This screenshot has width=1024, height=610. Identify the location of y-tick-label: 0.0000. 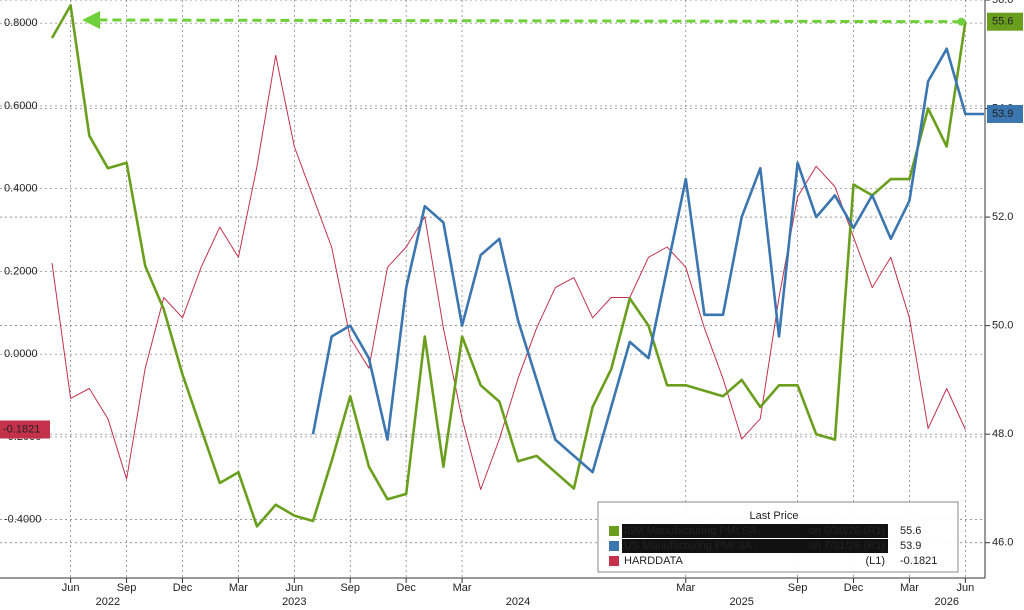
(21, 354).